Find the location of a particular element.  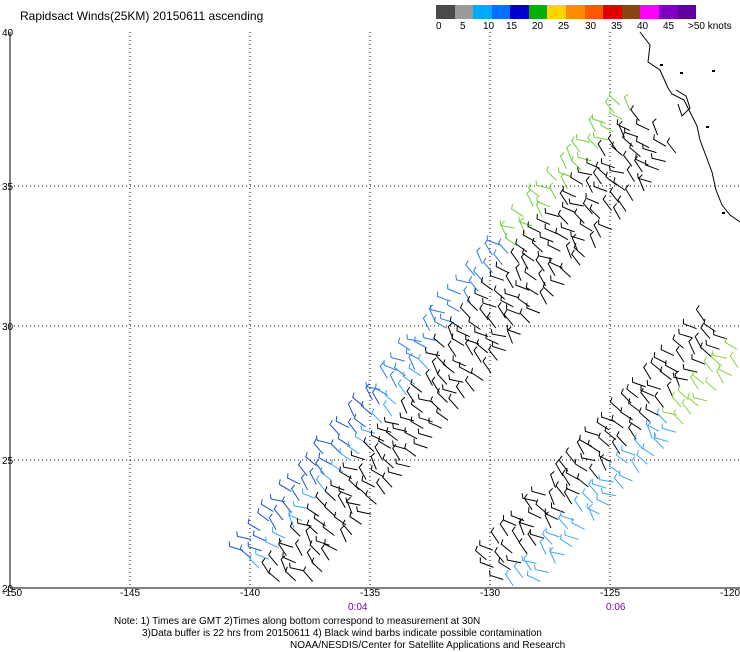

colorbar-label: >50 knots is located at coordinates (710, 26).